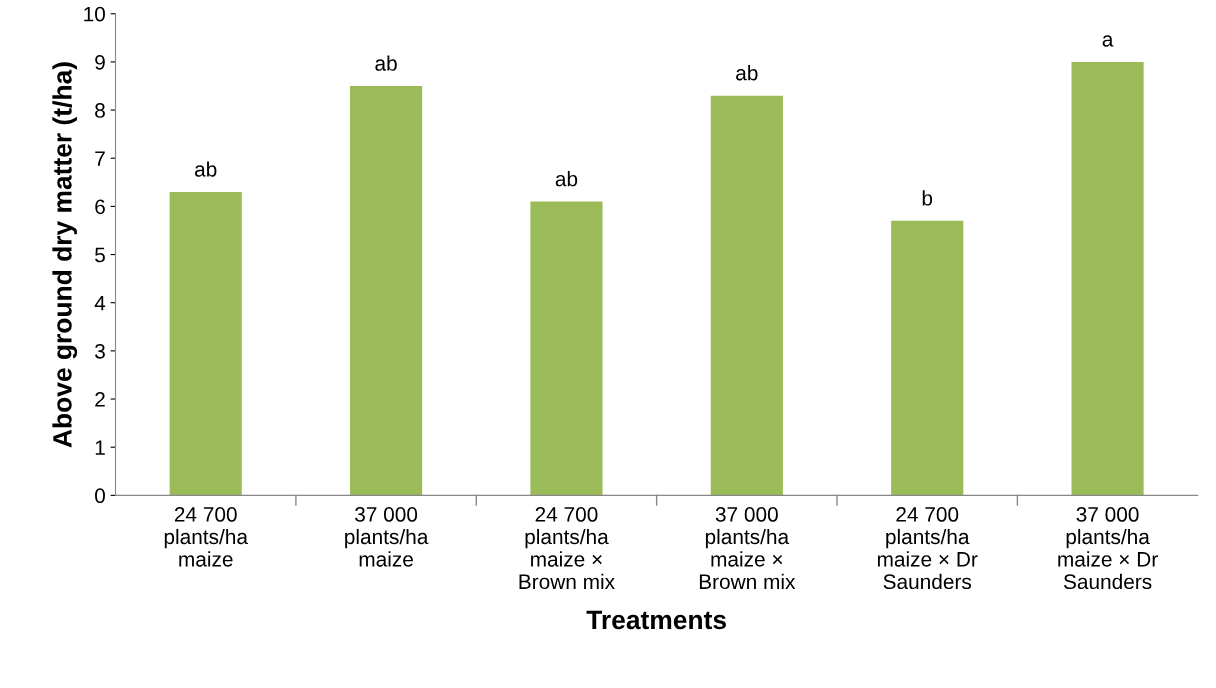 The height and width of the screenshot is (688, 1216). What do you see at coordinates (100, 158) in the screenshot?
I see `y-tick-label: 7` at bounding box center [100, 158].